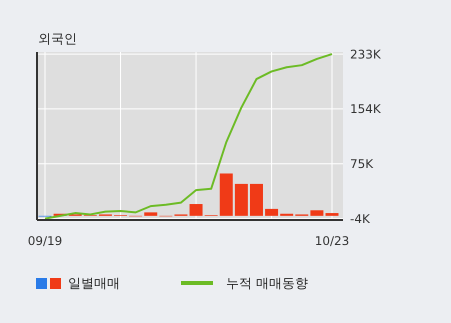 This screenshot has height=323, width=451. I want to click on x-tick-label: 09/19, so click(45, 241).